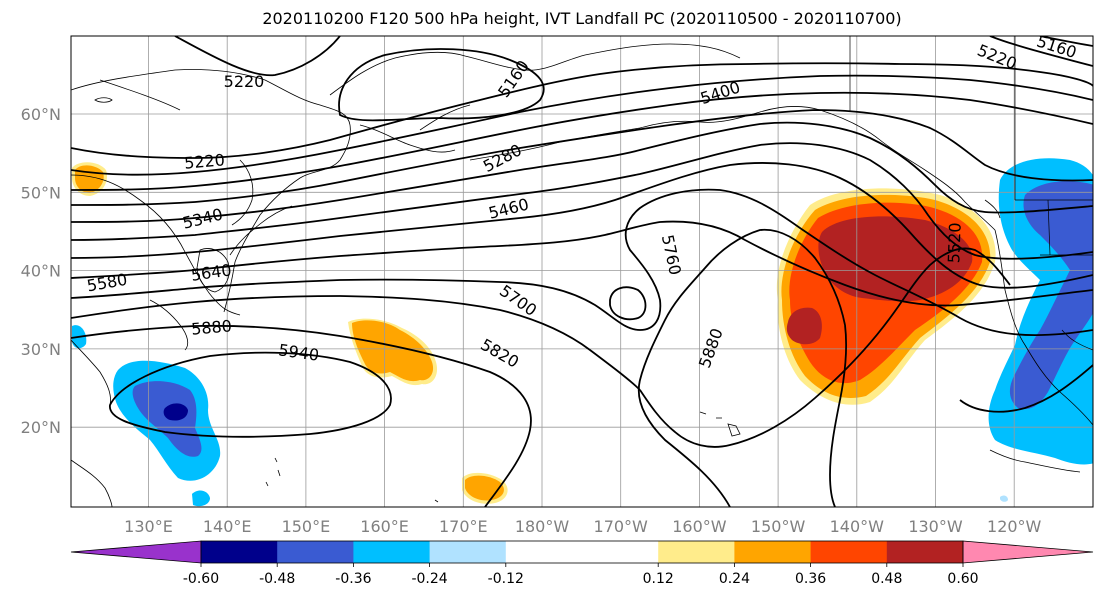 The image size is (1105, 601). What do you see at coordinates (136, 552) in the screenshot?
I see `colorbar-extend-min` at bounding box center [136, 552].